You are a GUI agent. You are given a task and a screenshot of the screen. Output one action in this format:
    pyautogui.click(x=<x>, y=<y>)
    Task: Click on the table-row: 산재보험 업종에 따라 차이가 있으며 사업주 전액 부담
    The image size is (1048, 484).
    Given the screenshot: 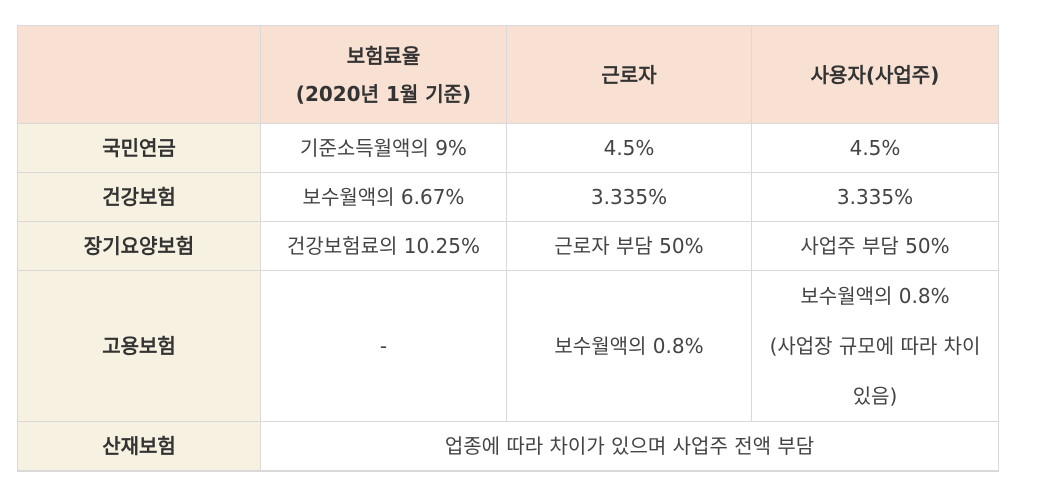 What is the action you would take?
    pyautogui.click(x=508, y=446)
    